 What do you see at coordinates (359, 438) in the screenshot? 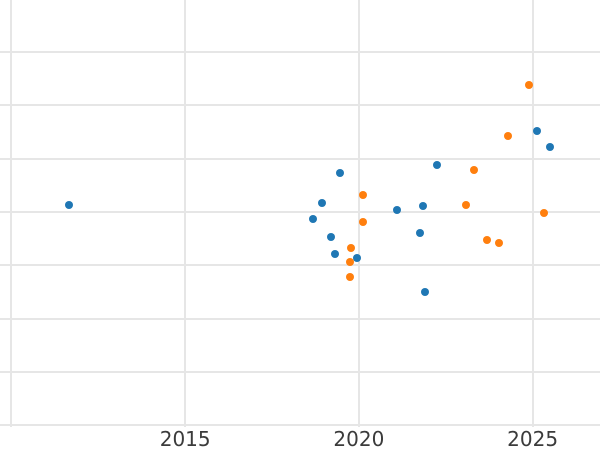
I see `x-tick-label-2020: 2020` at bounding box center [359, 438].